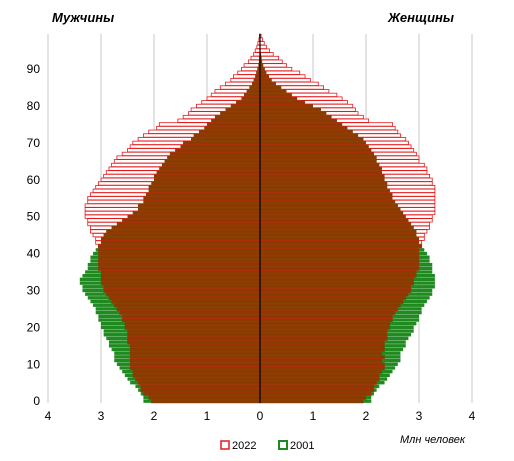 Image resolution: width=514 pixels, height=461 pixels. What do you see at coordinates (34, 290) in the screenshot?
I see `y-tick-label: 30` at bounding box center [34, 290].